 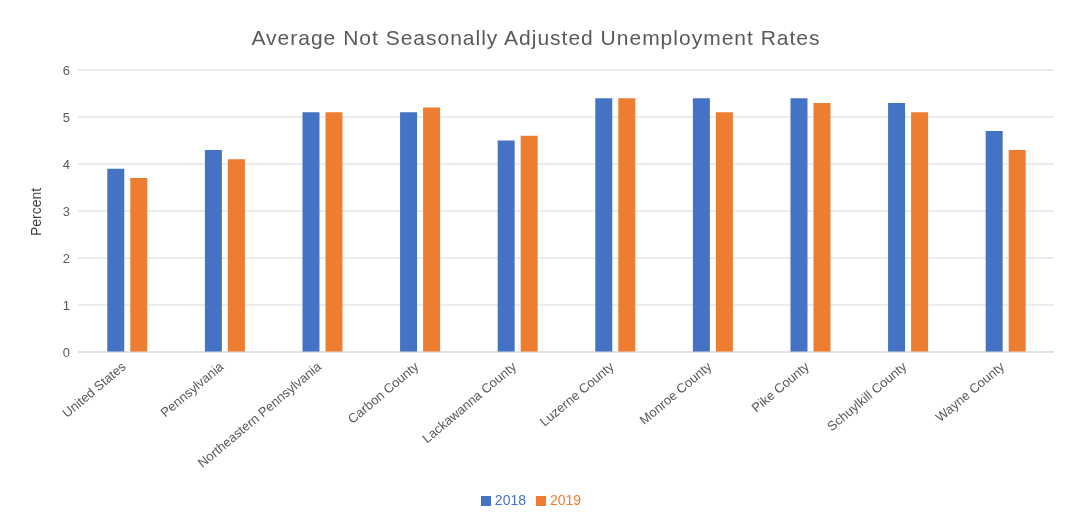 I want to click on y-tick-label: 1, so click(x=66, y=305).